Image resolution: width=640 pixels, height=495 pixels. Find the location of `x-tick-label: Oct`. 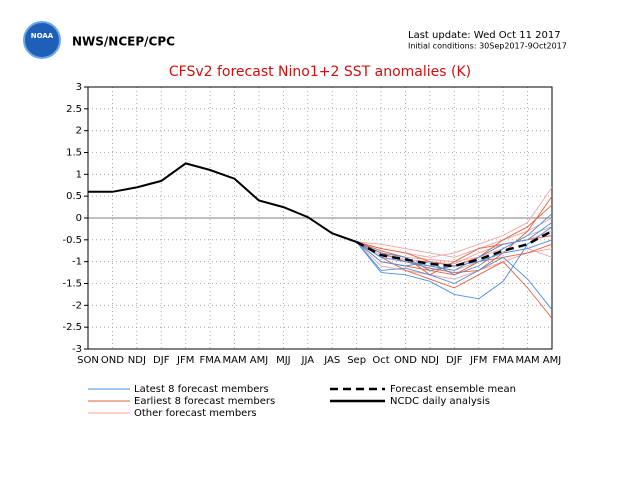

x-tick-label: Oct is located at coordinates (380, 360).